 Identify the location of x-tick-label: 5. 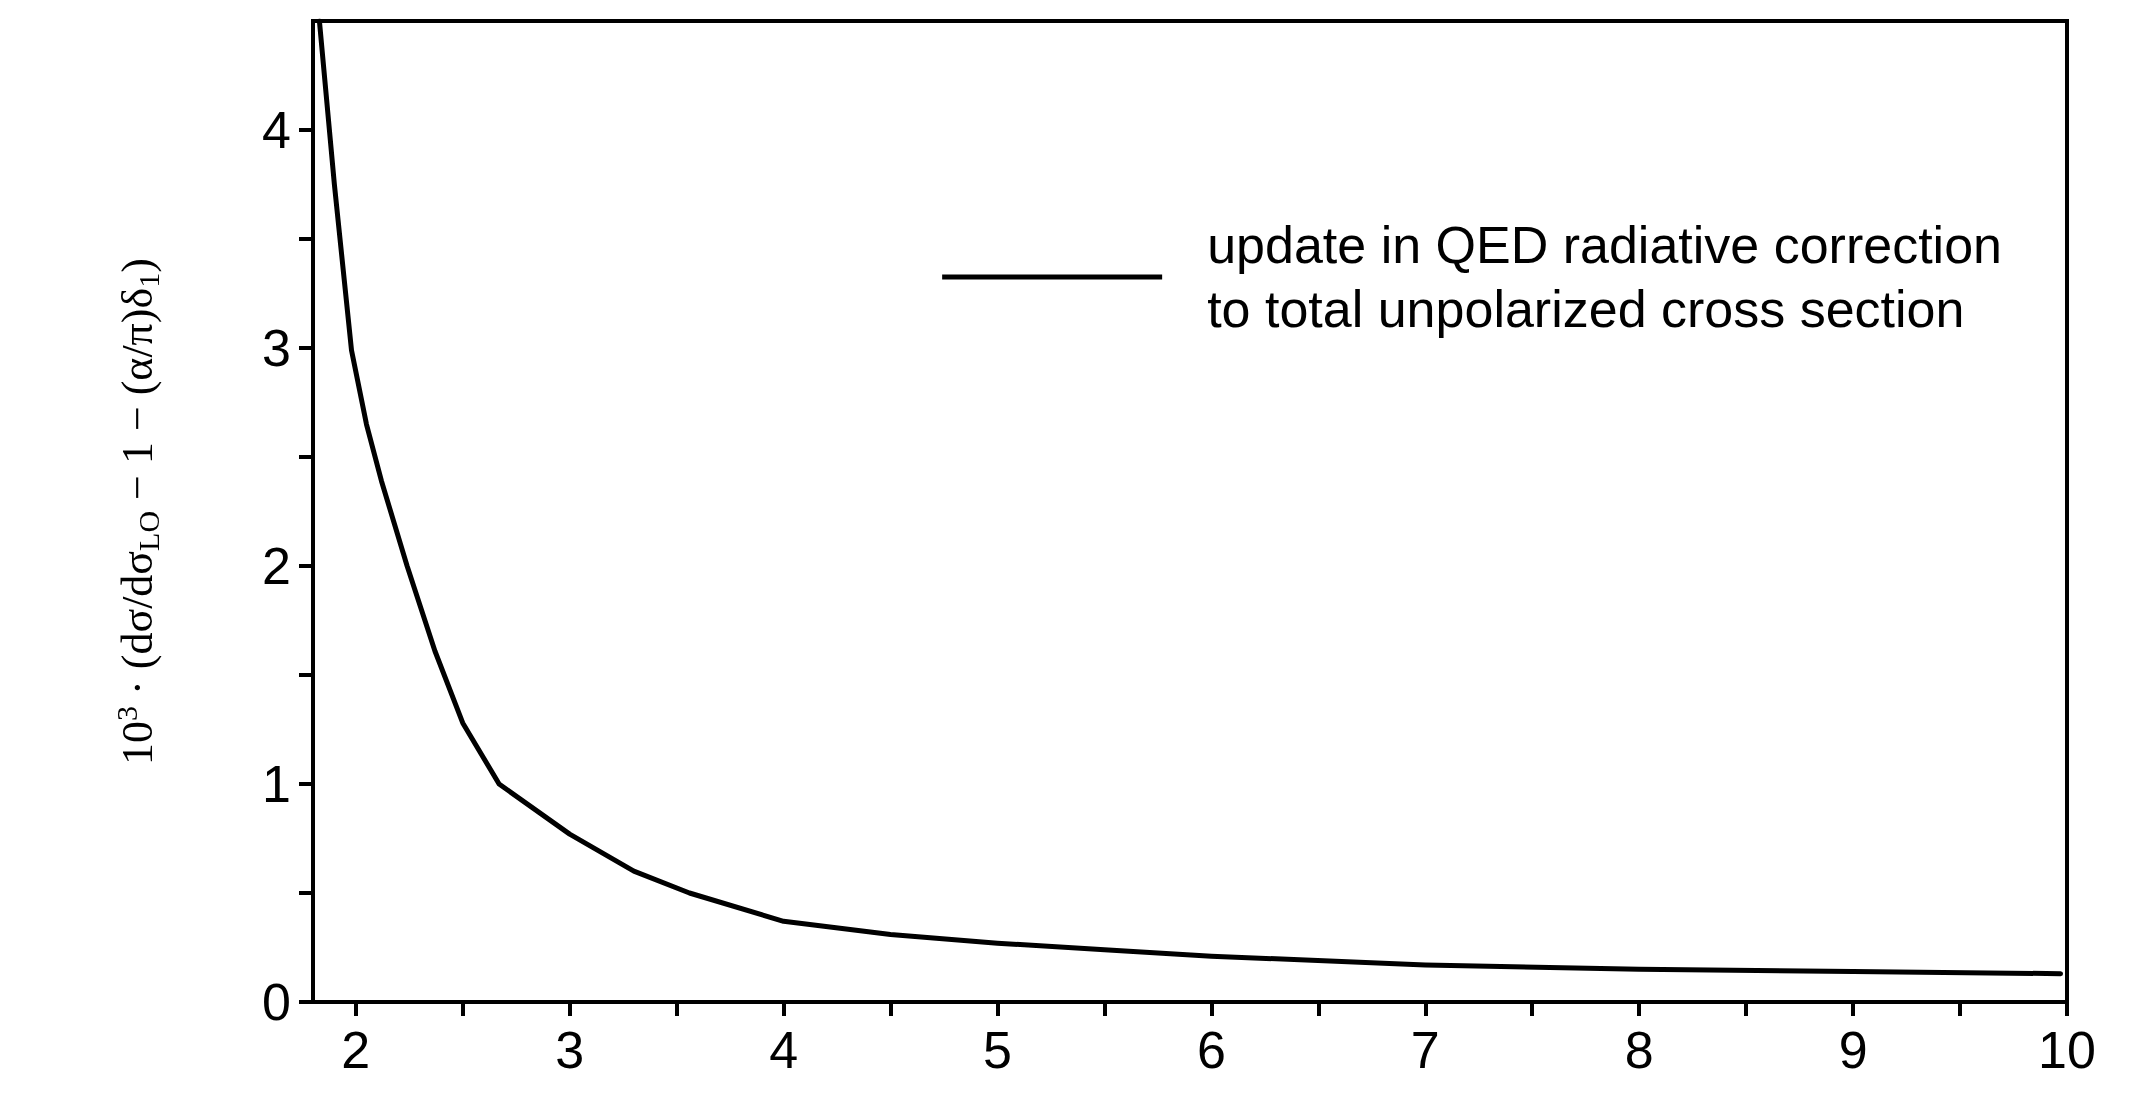
(997, 1050).